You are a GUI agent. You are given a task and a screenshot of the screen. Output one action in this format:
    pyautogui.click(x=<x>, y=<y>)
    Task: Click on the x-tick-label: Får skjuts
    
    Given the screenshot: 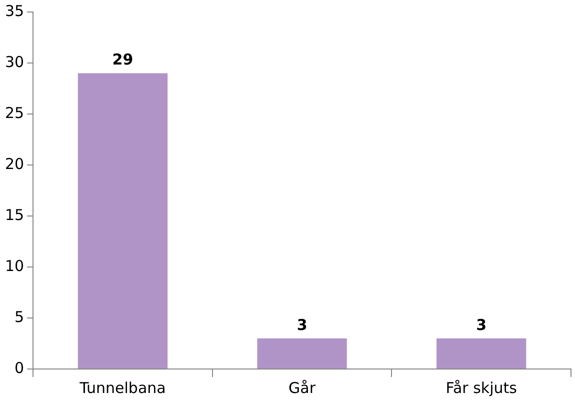 What is the action you would take?
    pyautogui.click(x=482, y=387)
    